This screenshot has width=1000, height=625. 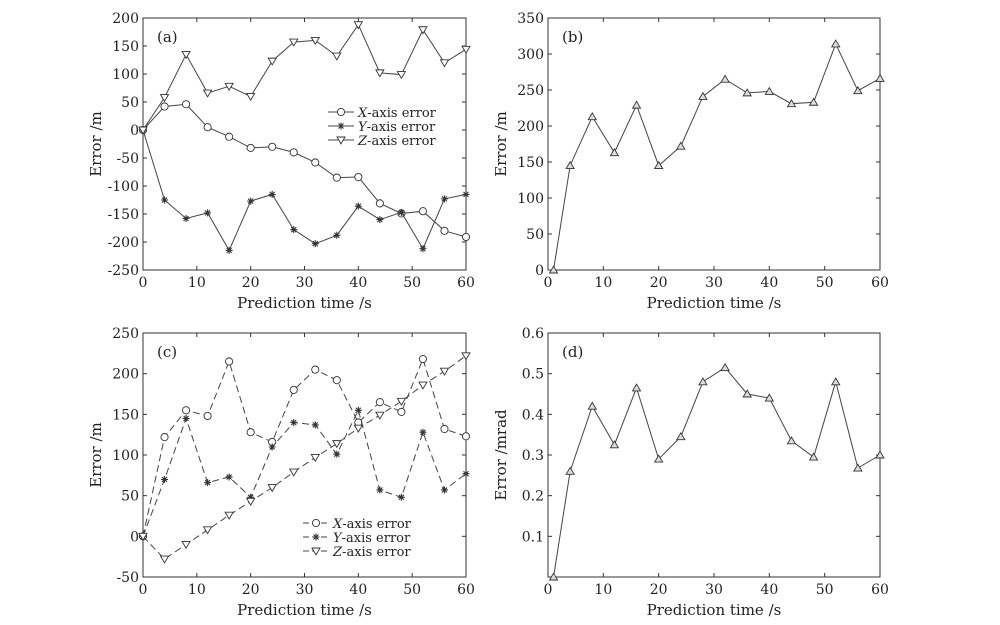 What do you see at coordinates (125, 334) in the screenshot?
I see `y-tick-label: 250` at bounding box center [125, 334].